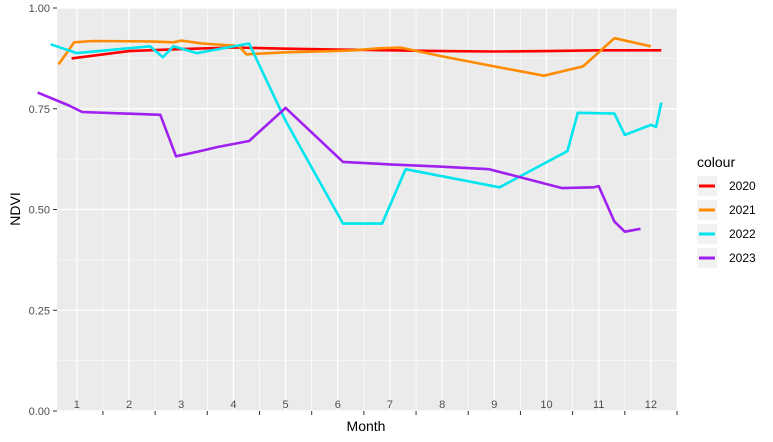  I want to click on month-label: 6, so click(338, 405).